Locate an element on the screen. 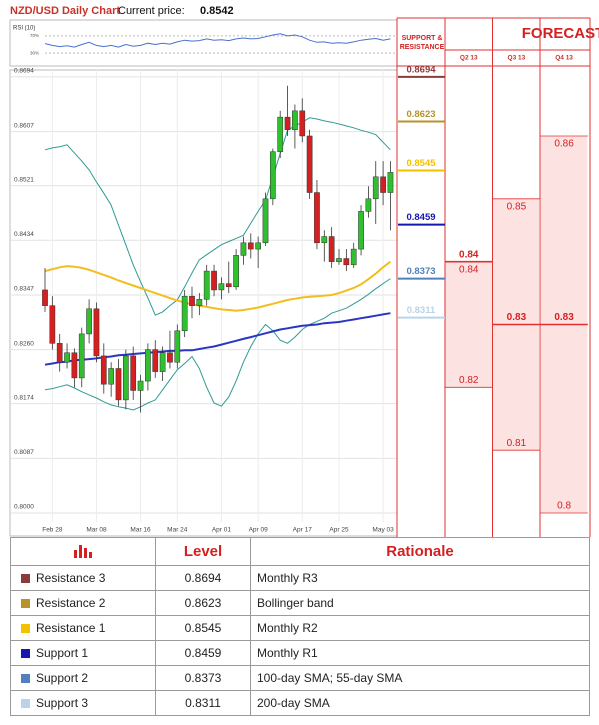 This screenshot has width=599, height=725. levels-header: SUPPORT & RESISTANCE is located at coordinates (422, 43).